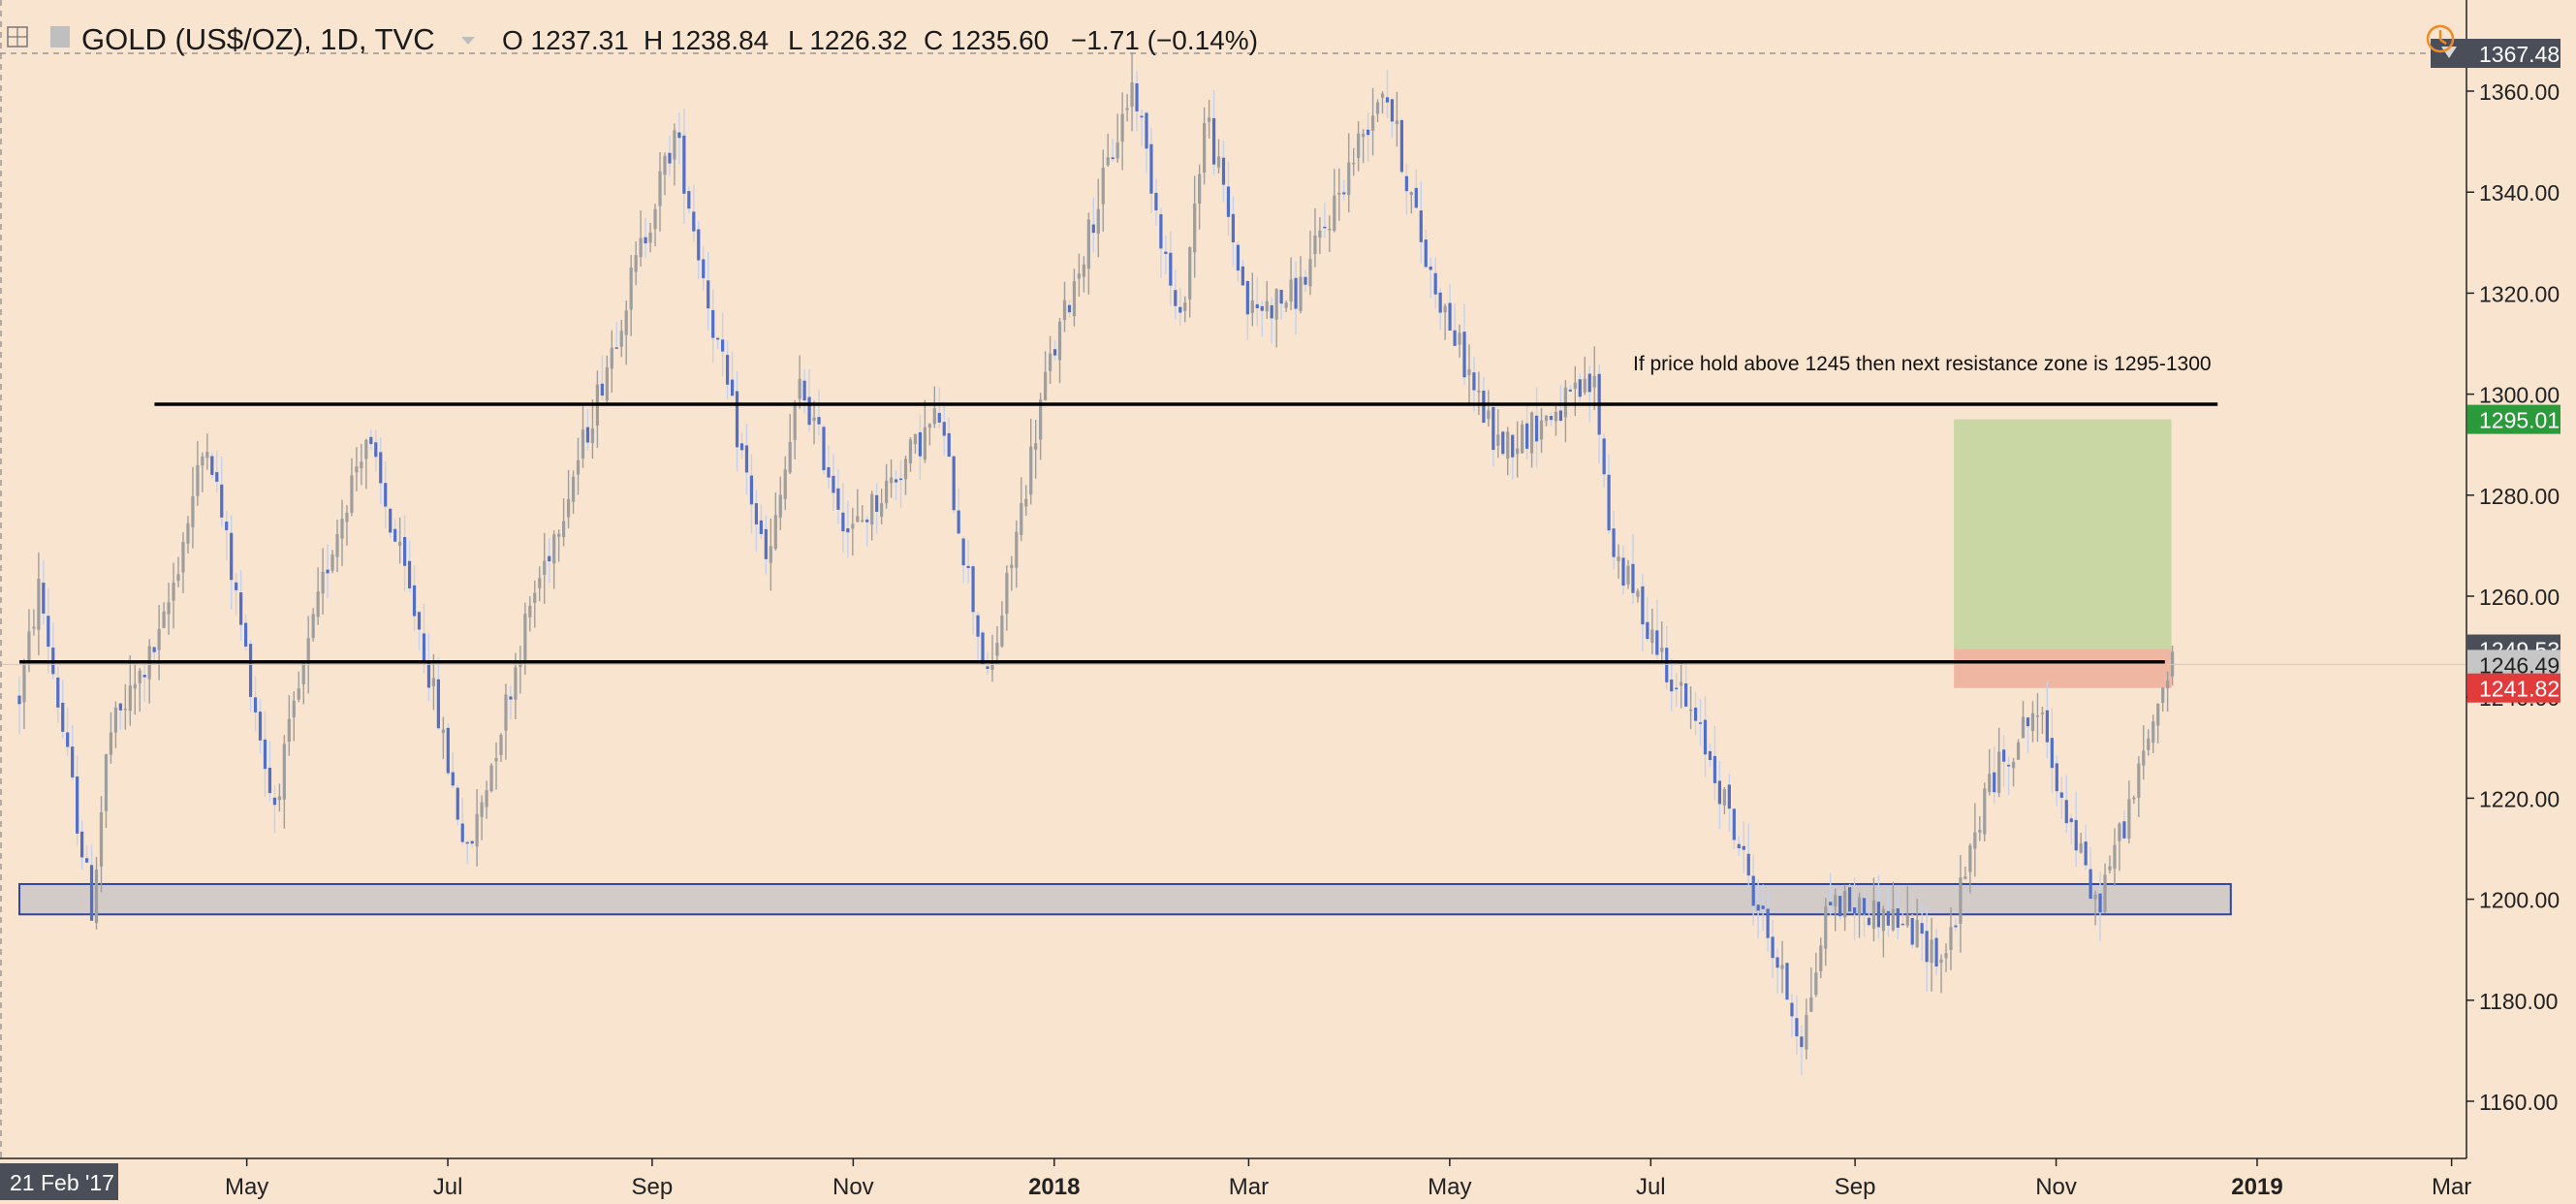 Image resolution: width=2576 pixels, height=1204 pixels. Describe the element at coordinates (258, 39) in the screenshot. I see `symbol-title: GOLD (US$/OZ), 1D, TVC` at that location.